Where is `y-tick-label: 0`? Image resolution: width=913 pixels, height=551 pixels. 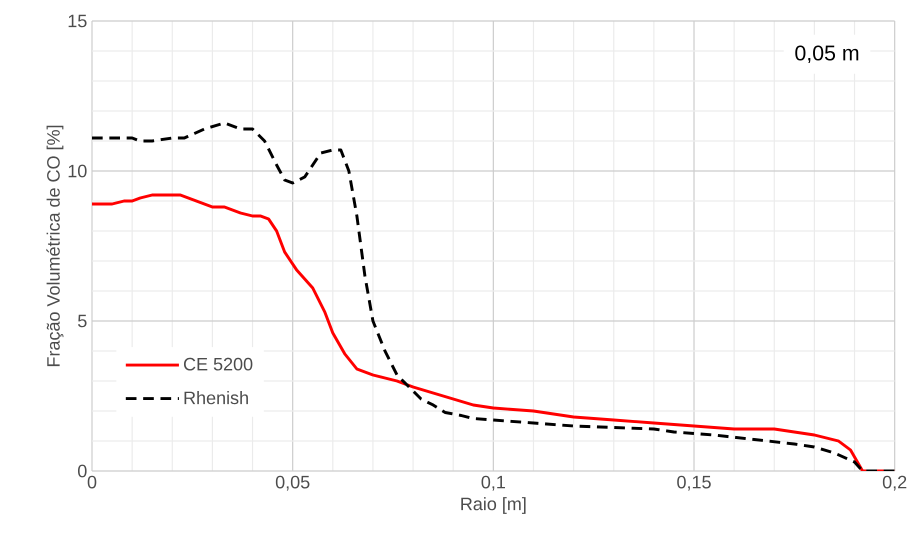 y-tick-label: 0 is located at coordinates (82, 471).